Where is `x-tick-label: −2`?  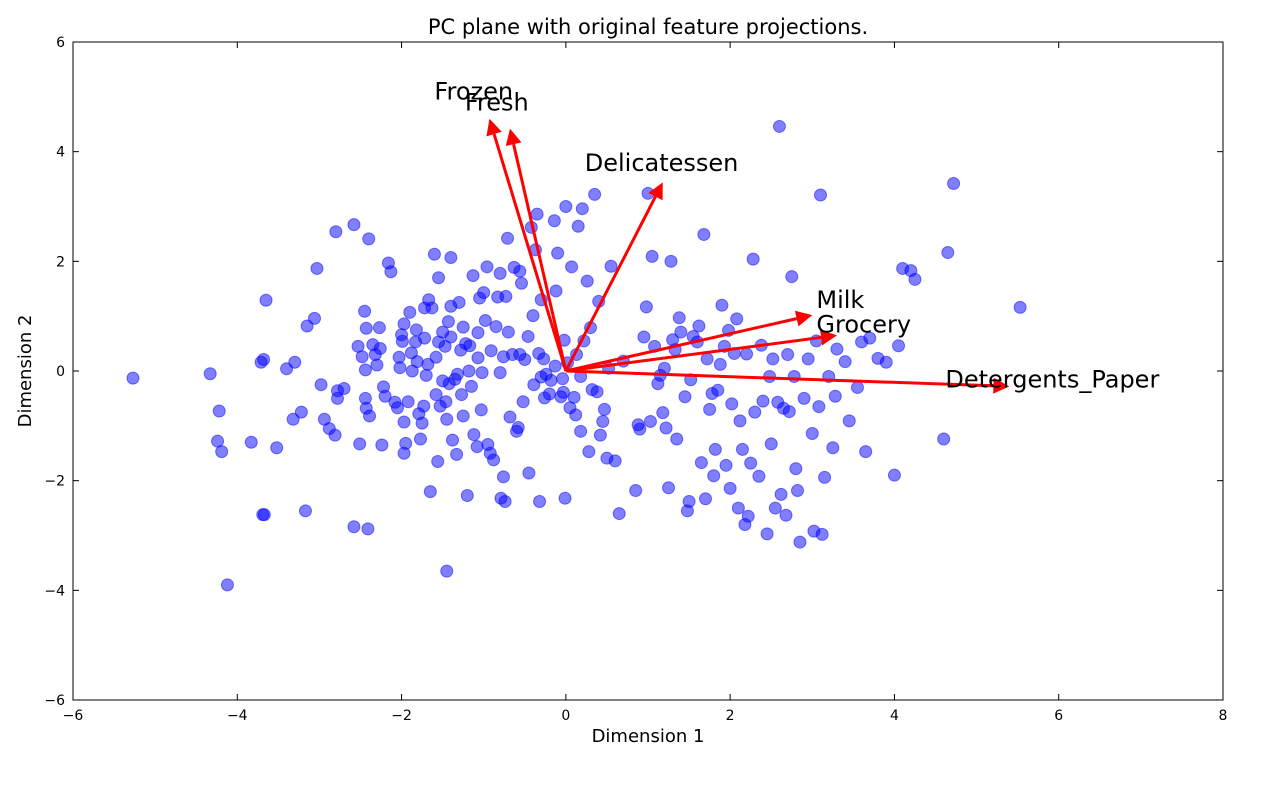
x-tick-label: −2 is located at coordinates (401, 716).